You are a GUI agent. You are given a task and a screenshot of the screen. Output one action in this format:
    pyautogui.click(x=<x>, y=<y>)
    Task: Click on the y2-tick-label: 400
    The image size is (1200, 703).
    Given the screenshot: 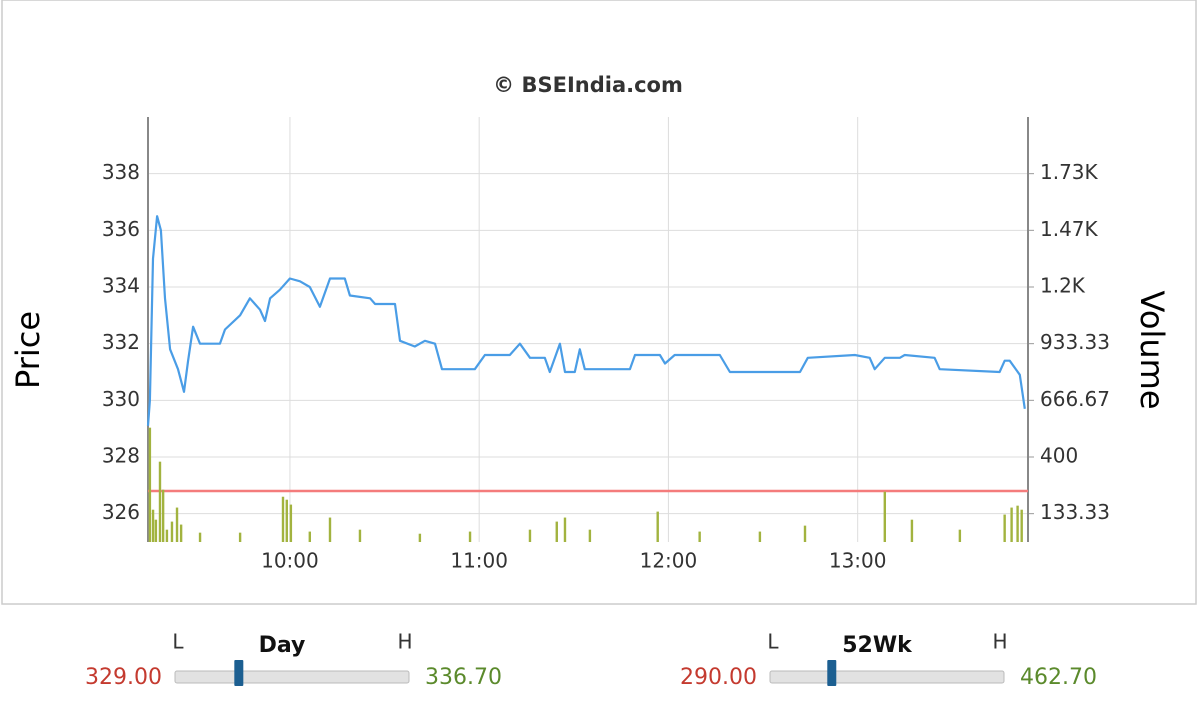 What is the action you would take?
    pyautogui.click(x=1059, y=456)
    